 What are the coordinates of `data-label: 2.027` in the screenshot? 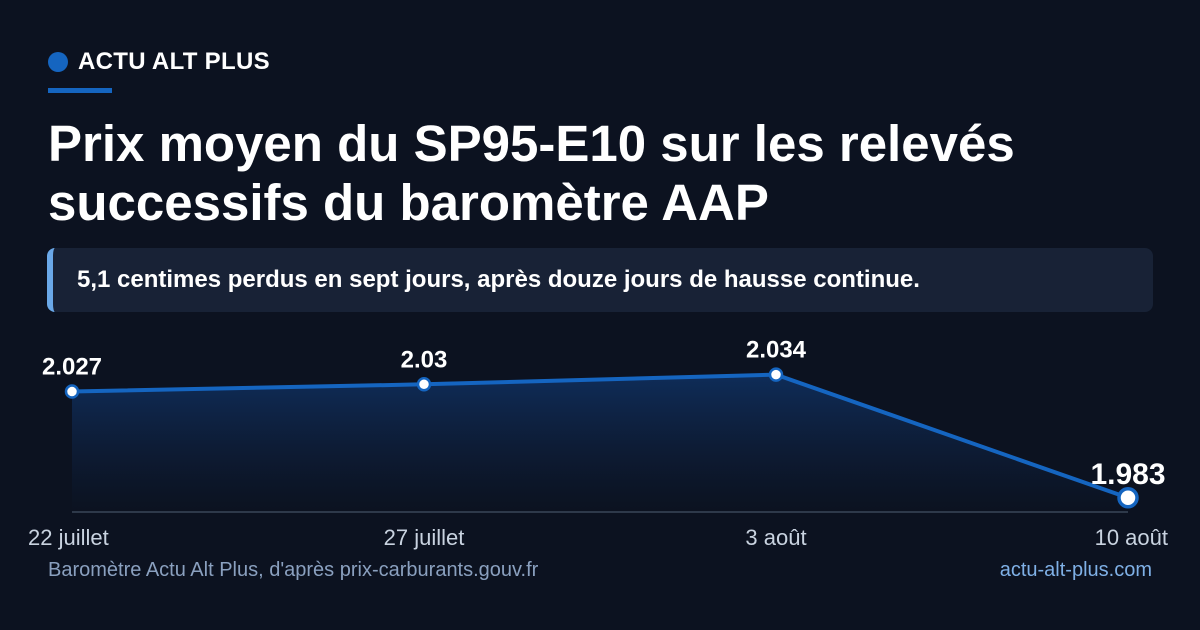 It's located at (72, 367).